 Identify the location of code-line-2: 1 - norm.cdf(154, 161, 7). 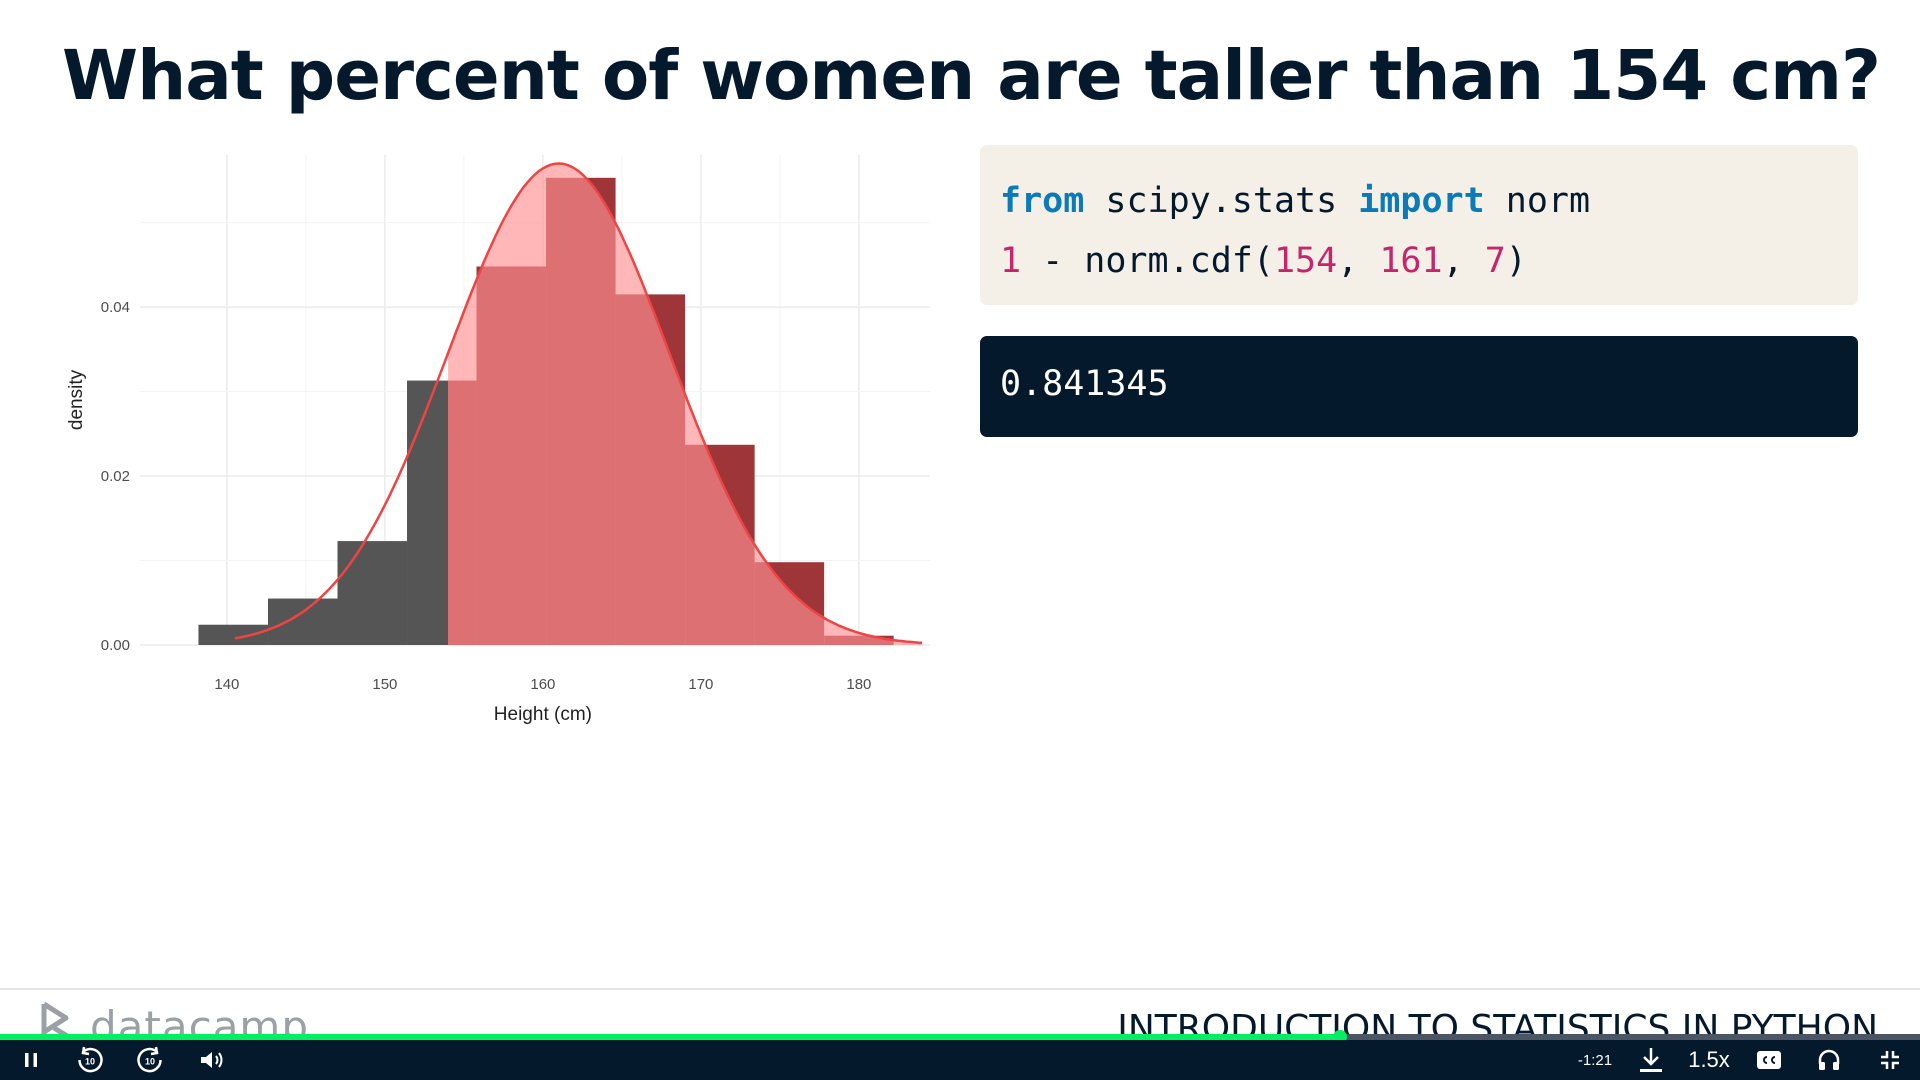
(1419, 261).